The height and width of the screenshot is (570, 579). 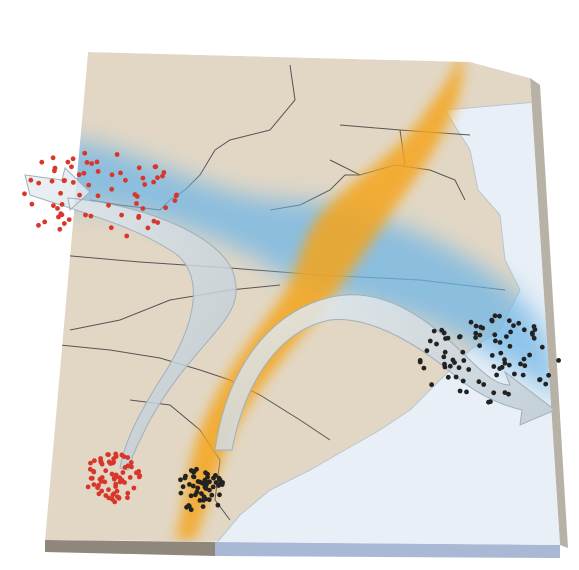 I want to click on slab-front-land, so click(x=130, y=548).